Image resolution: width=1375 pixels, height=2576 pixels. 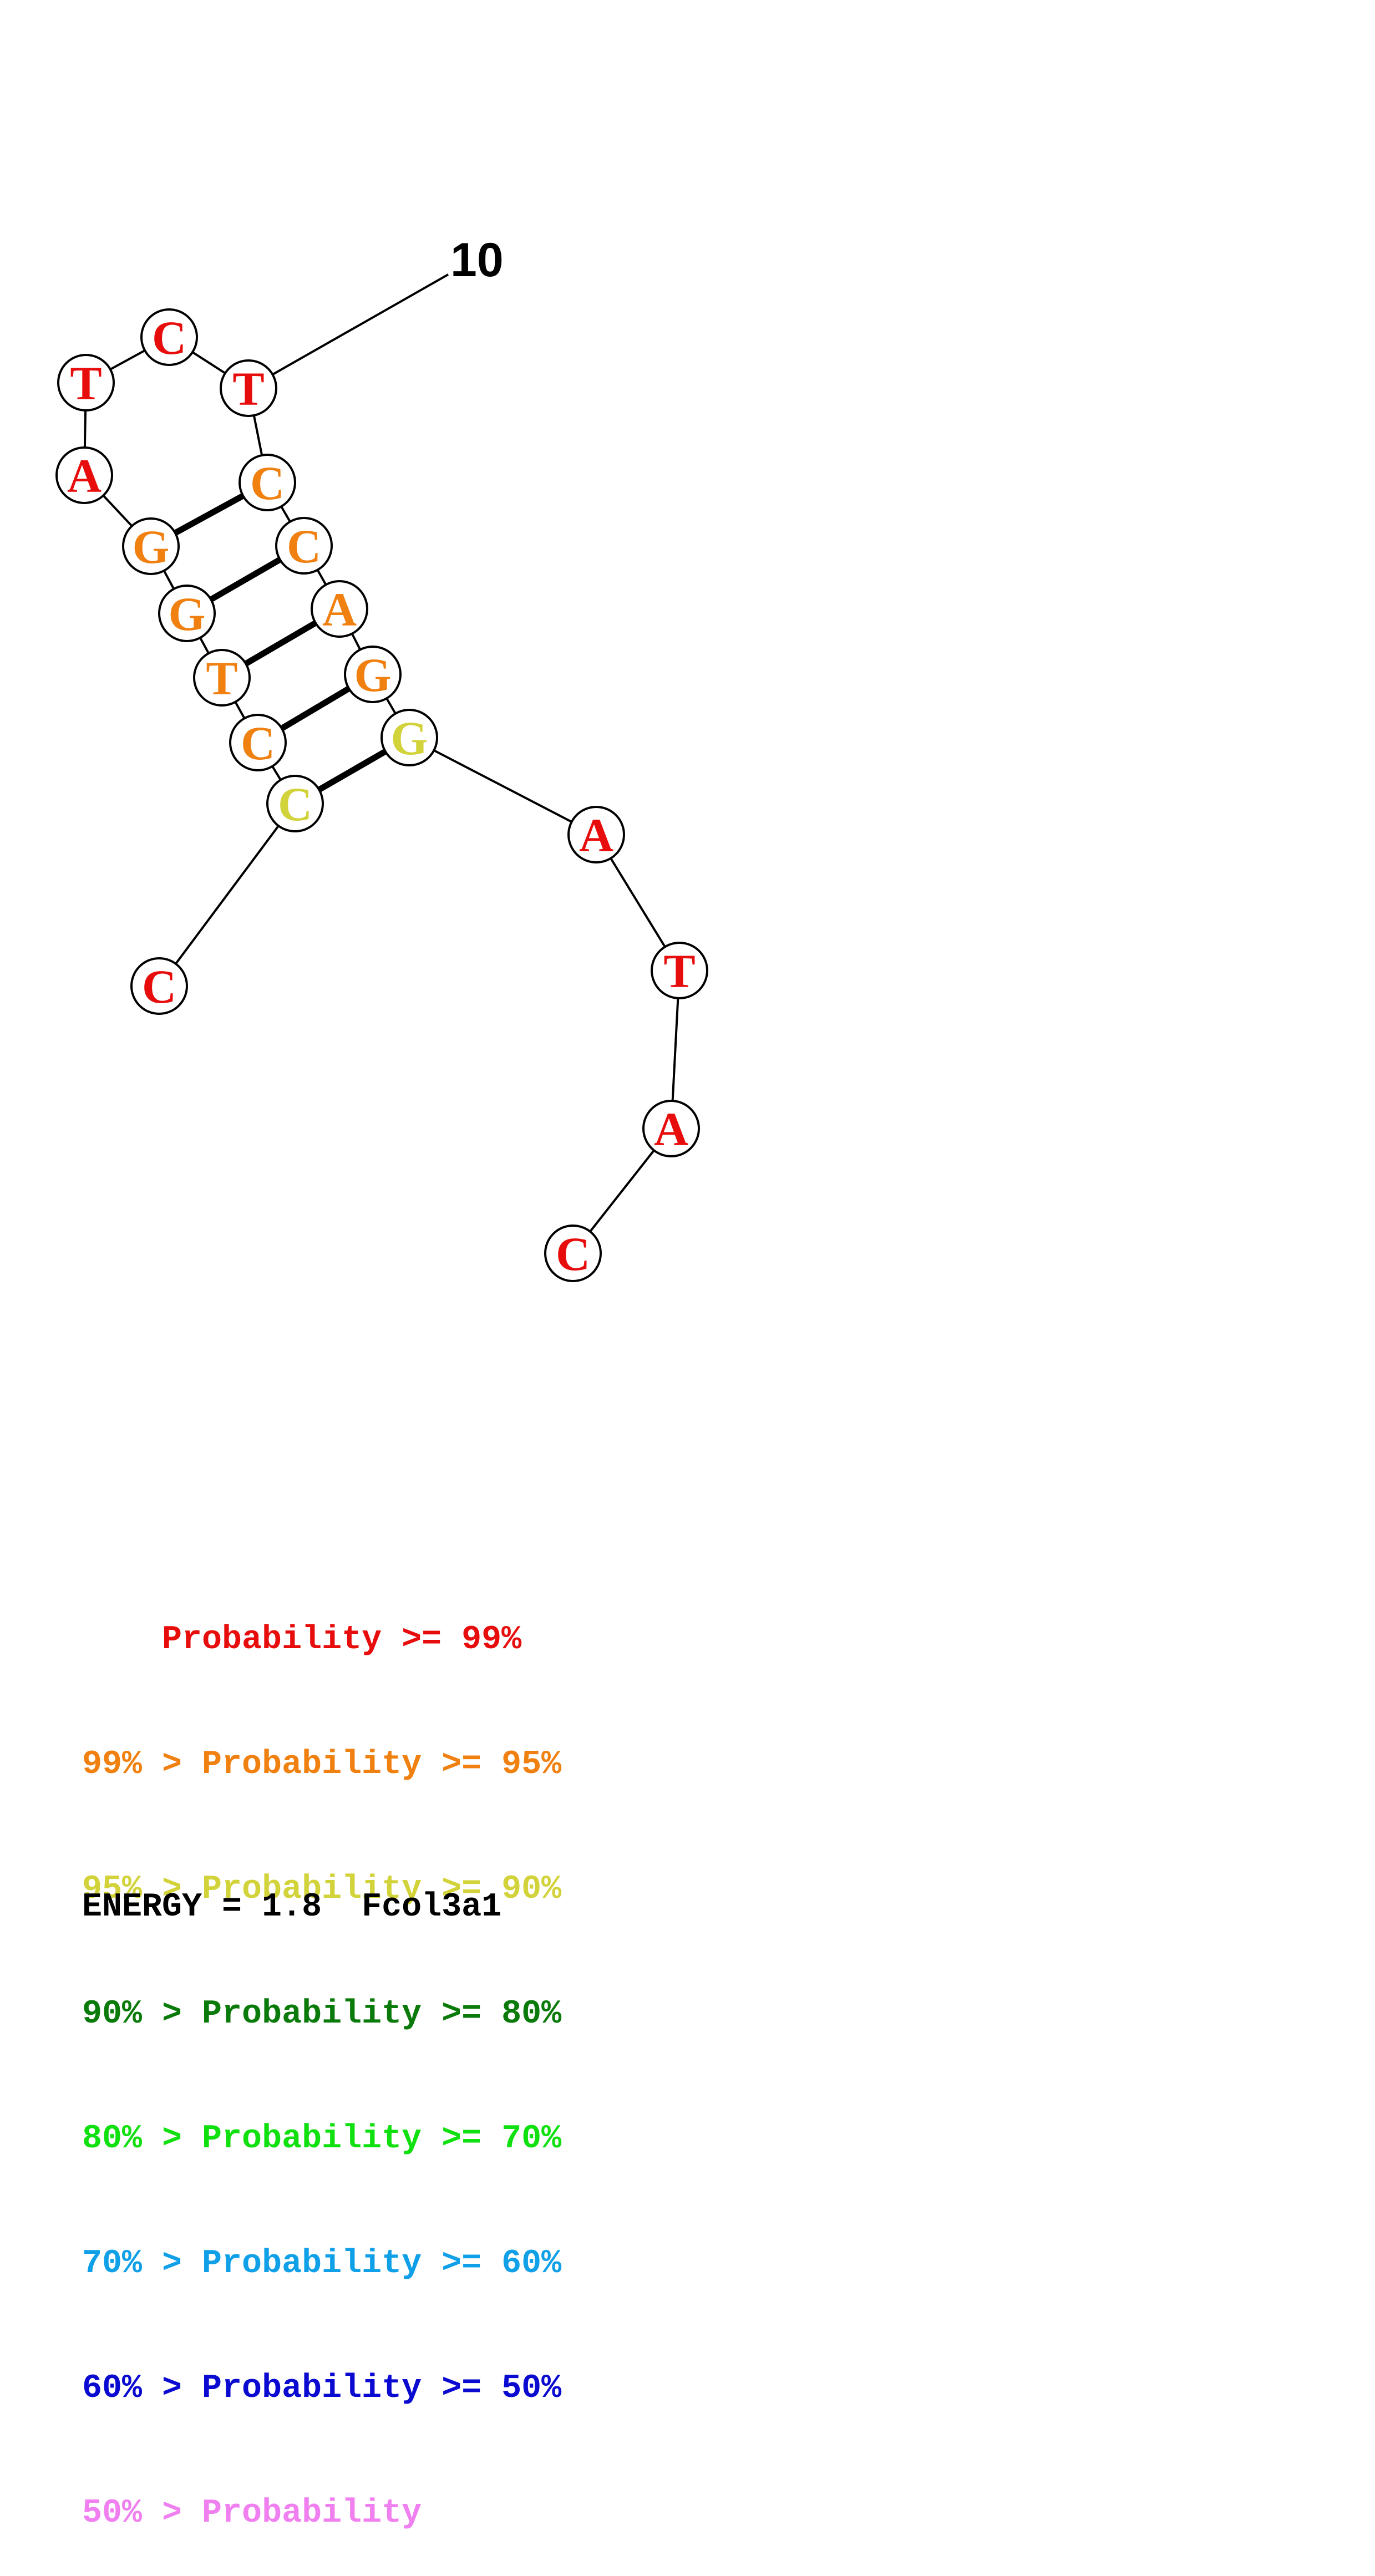 I want to click on legend-row: Probability >= 99%, so click(x=321, y=1640).